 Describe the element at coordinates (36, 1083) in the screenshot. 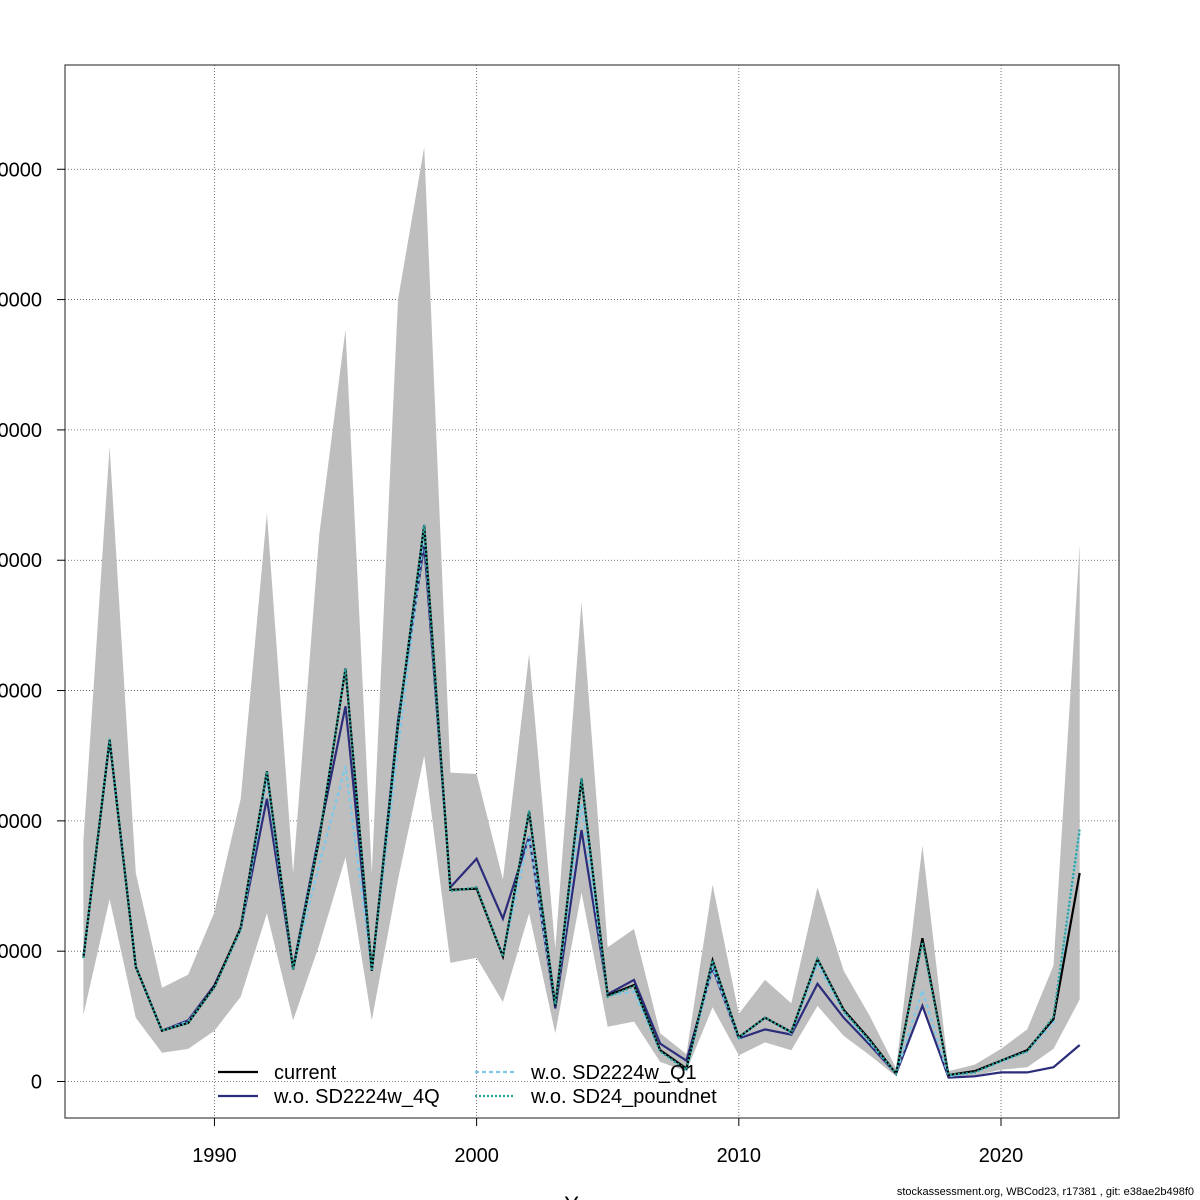

I see `y-tick-label: 0` at that location.